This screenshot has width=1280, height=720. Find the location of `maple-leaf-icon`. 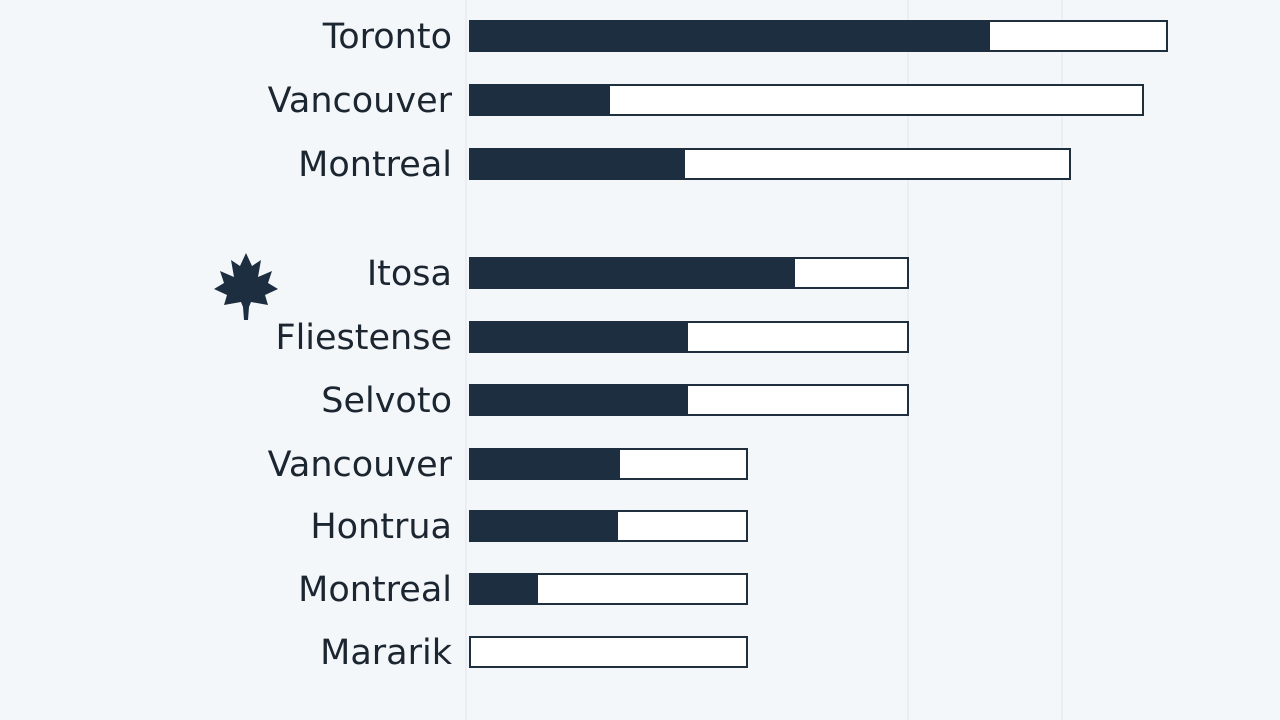

maple-leaf-icon is located at coordinates (246, 286).